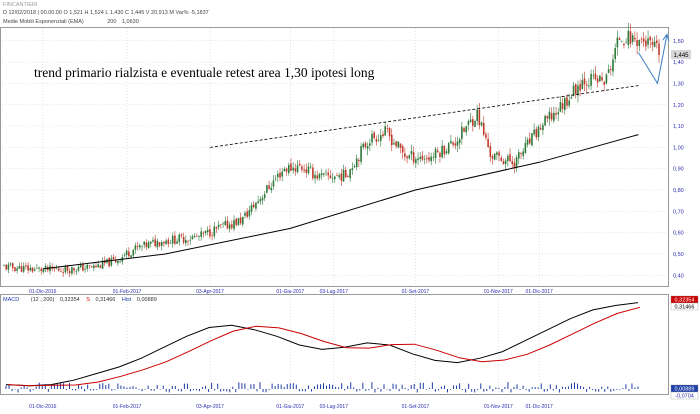 Image resolution: width=700 pixels, height=414 pixels. What do you see at coordinates (416, 407) in the screenshot?
I see `date-label: 01-Set-2017` at bounding box center [416, 407].